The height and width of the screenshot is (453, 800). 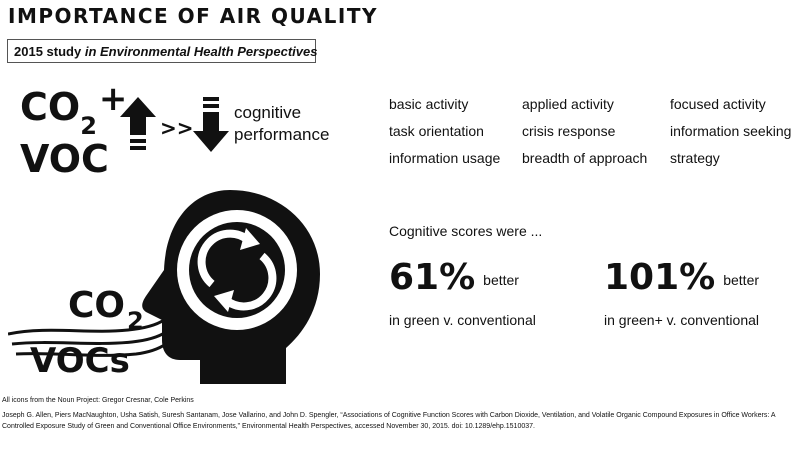 I want to click on head-icon, so click(x=231, y=287).